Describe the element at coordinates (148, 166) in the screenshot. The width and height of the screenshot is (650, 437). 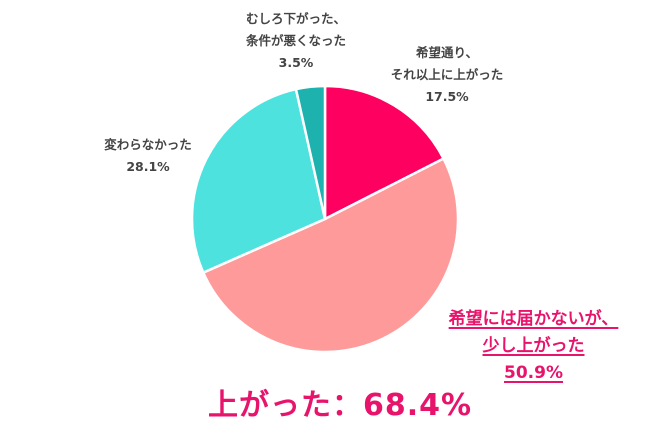
I see `label-same-pct: 28.1%` at that location.